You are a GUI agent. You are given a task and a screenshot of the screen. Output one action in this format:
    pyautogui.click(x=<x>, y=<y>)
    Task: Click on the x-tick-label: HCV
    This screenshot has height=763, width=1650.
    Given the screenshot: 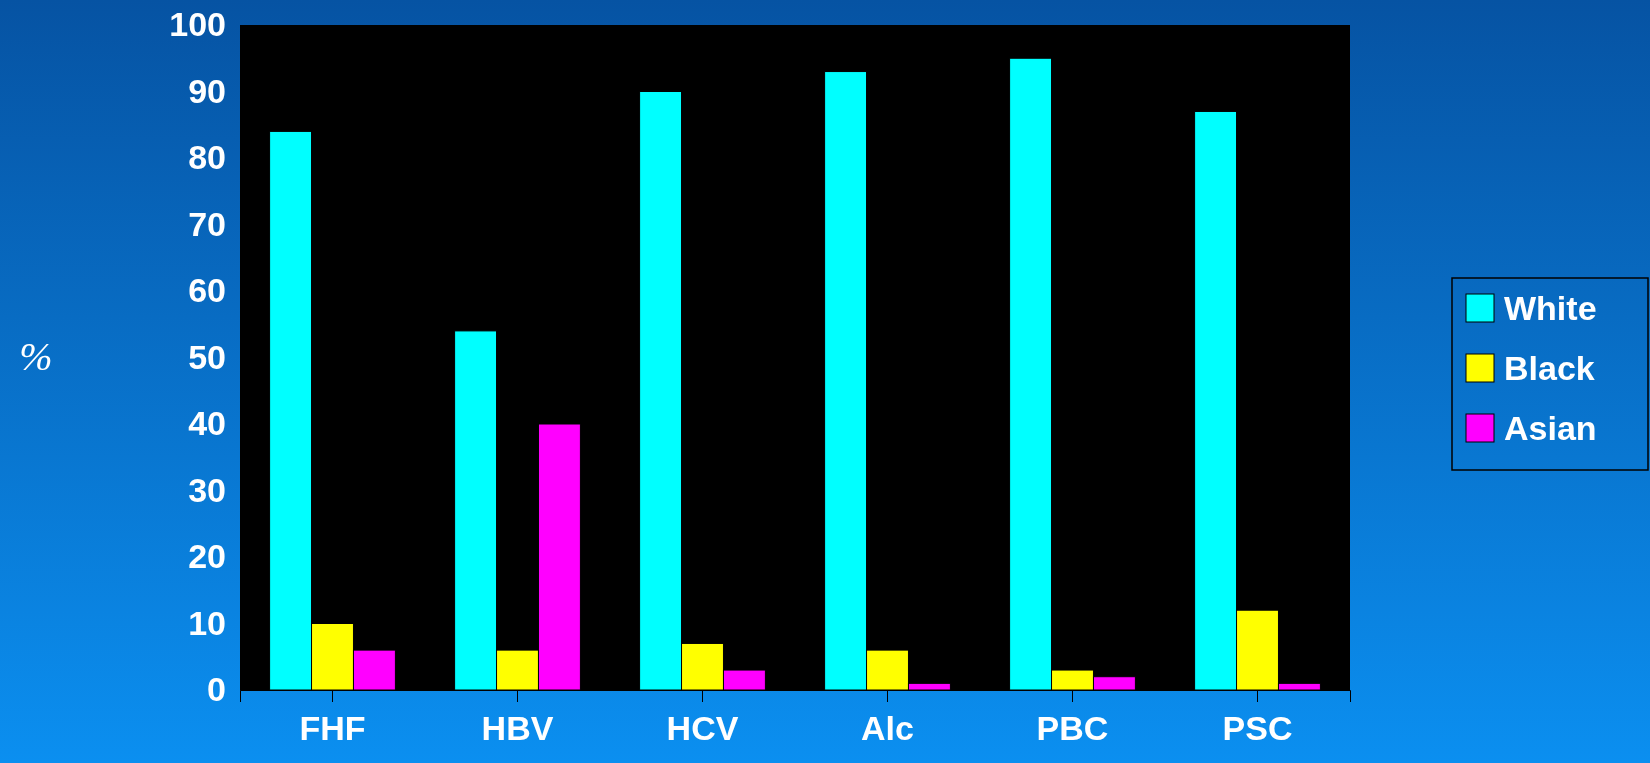 What is the action you would take?
    pyautogui.click(x=702, y=728)
    